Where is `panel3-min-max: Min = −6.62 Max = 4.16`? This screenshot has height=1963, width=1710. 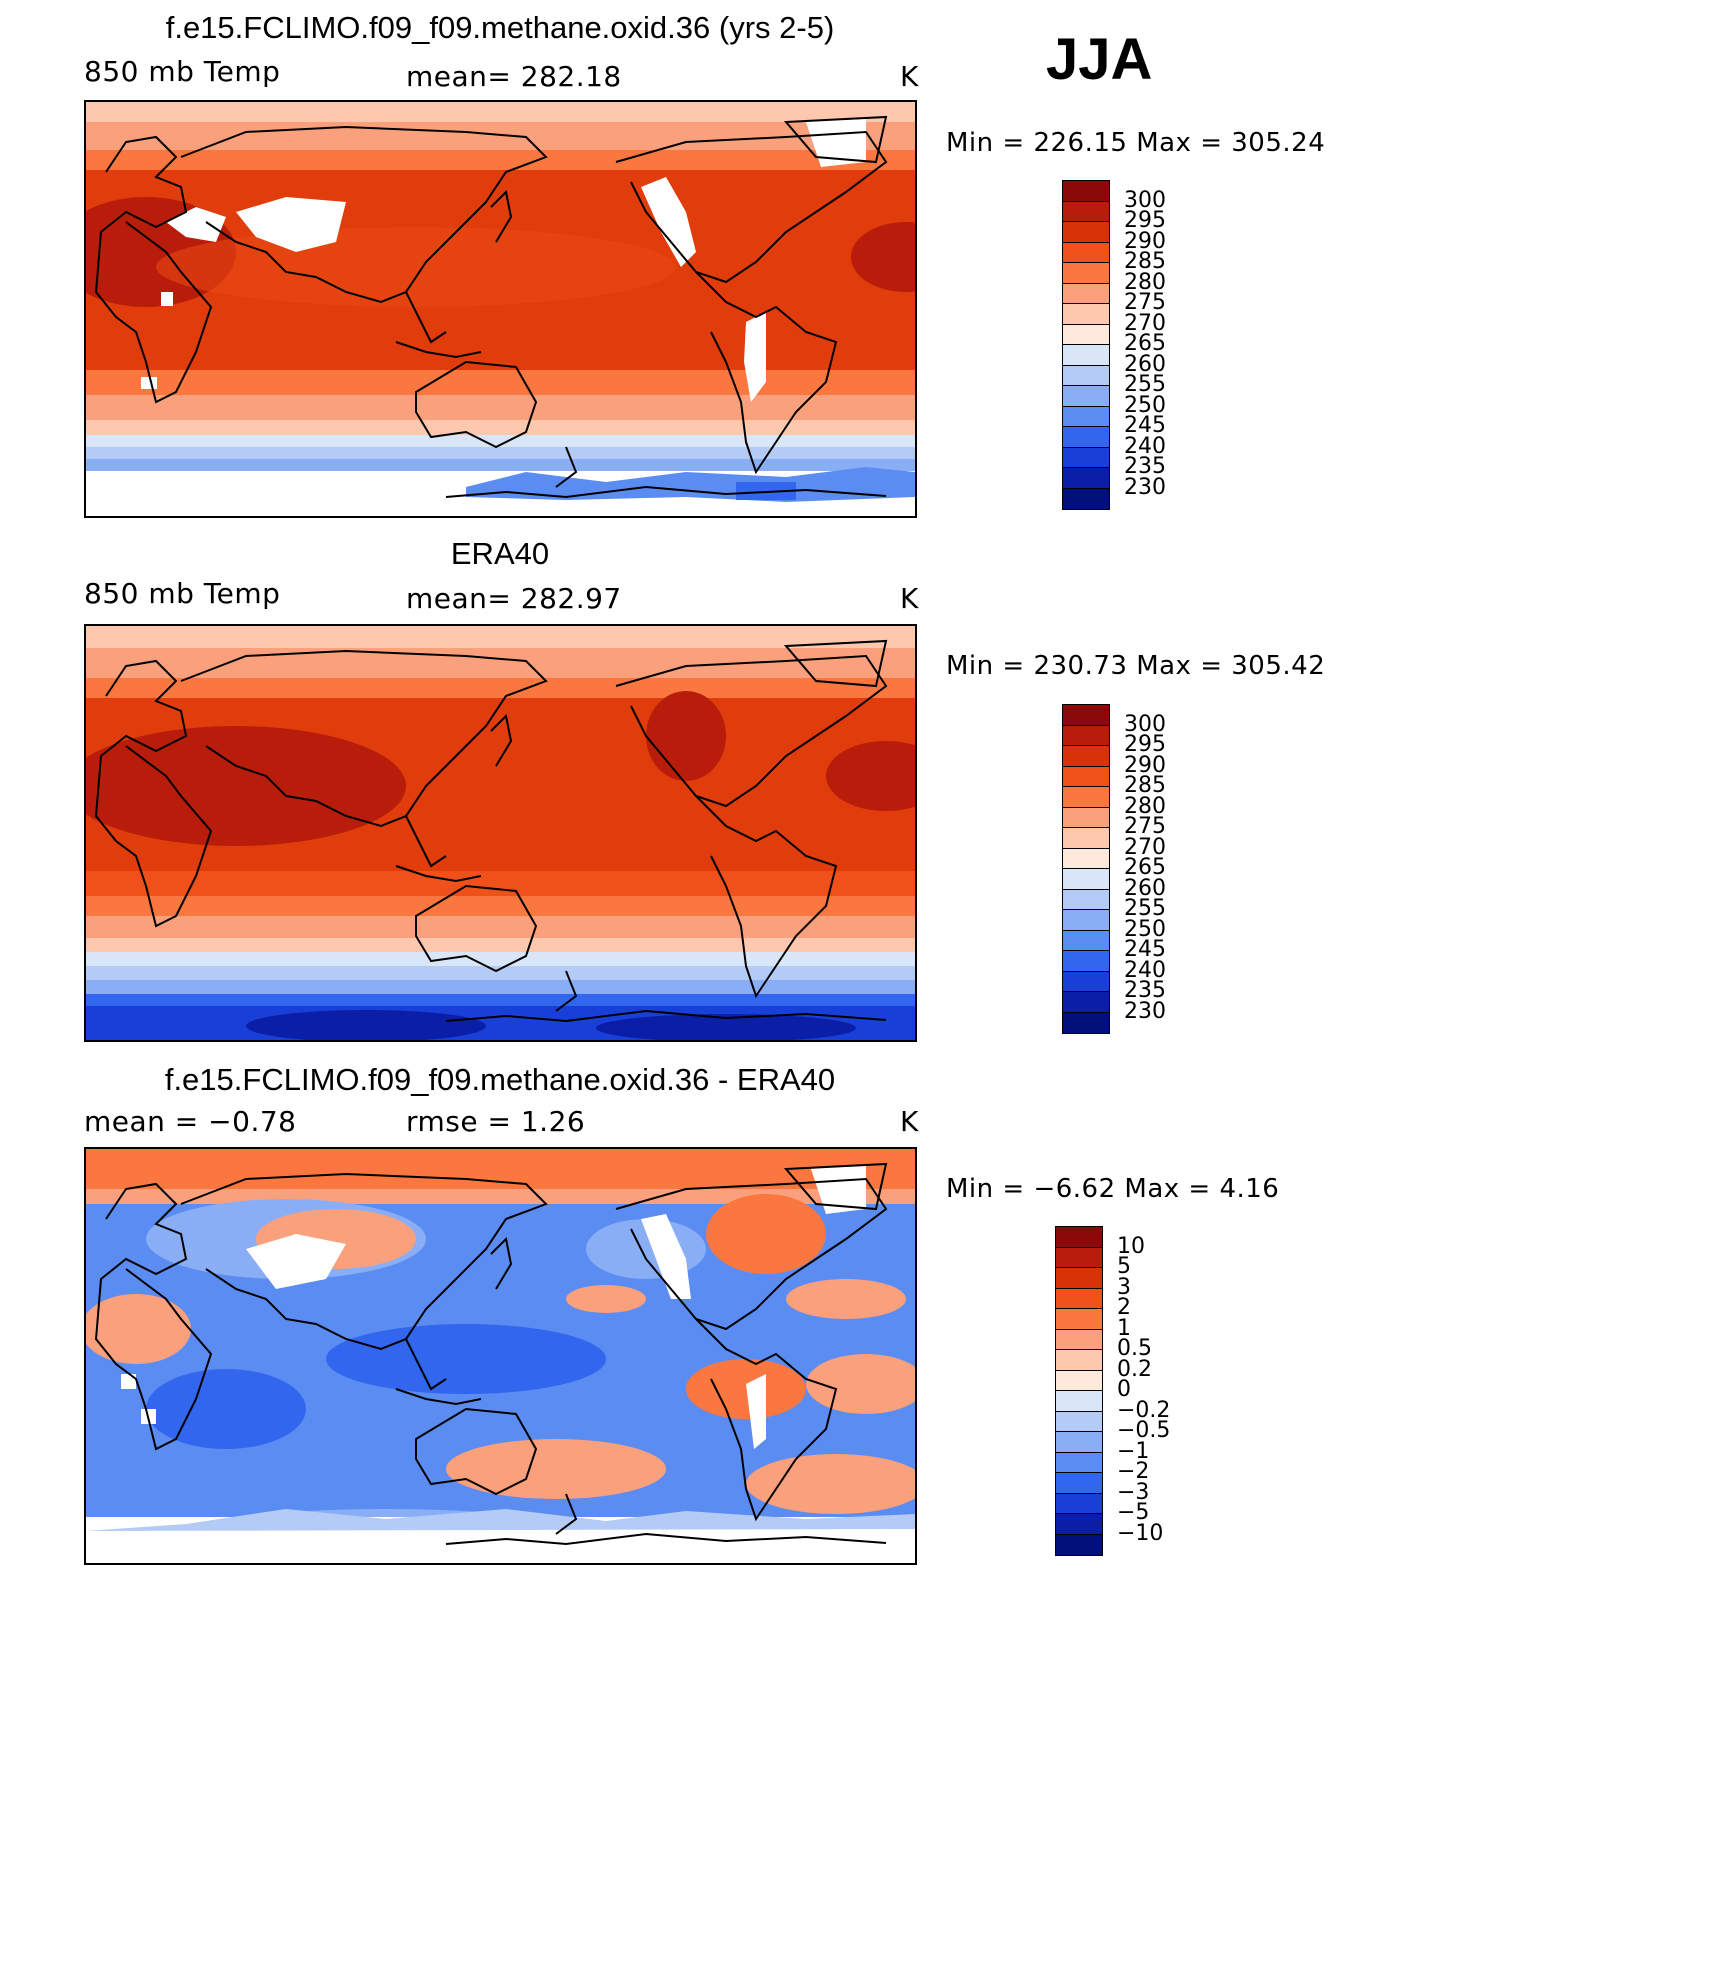
panel3-min-max: Min = −6.62 Max = 4.16 is located at coordinates (1113, 1189).